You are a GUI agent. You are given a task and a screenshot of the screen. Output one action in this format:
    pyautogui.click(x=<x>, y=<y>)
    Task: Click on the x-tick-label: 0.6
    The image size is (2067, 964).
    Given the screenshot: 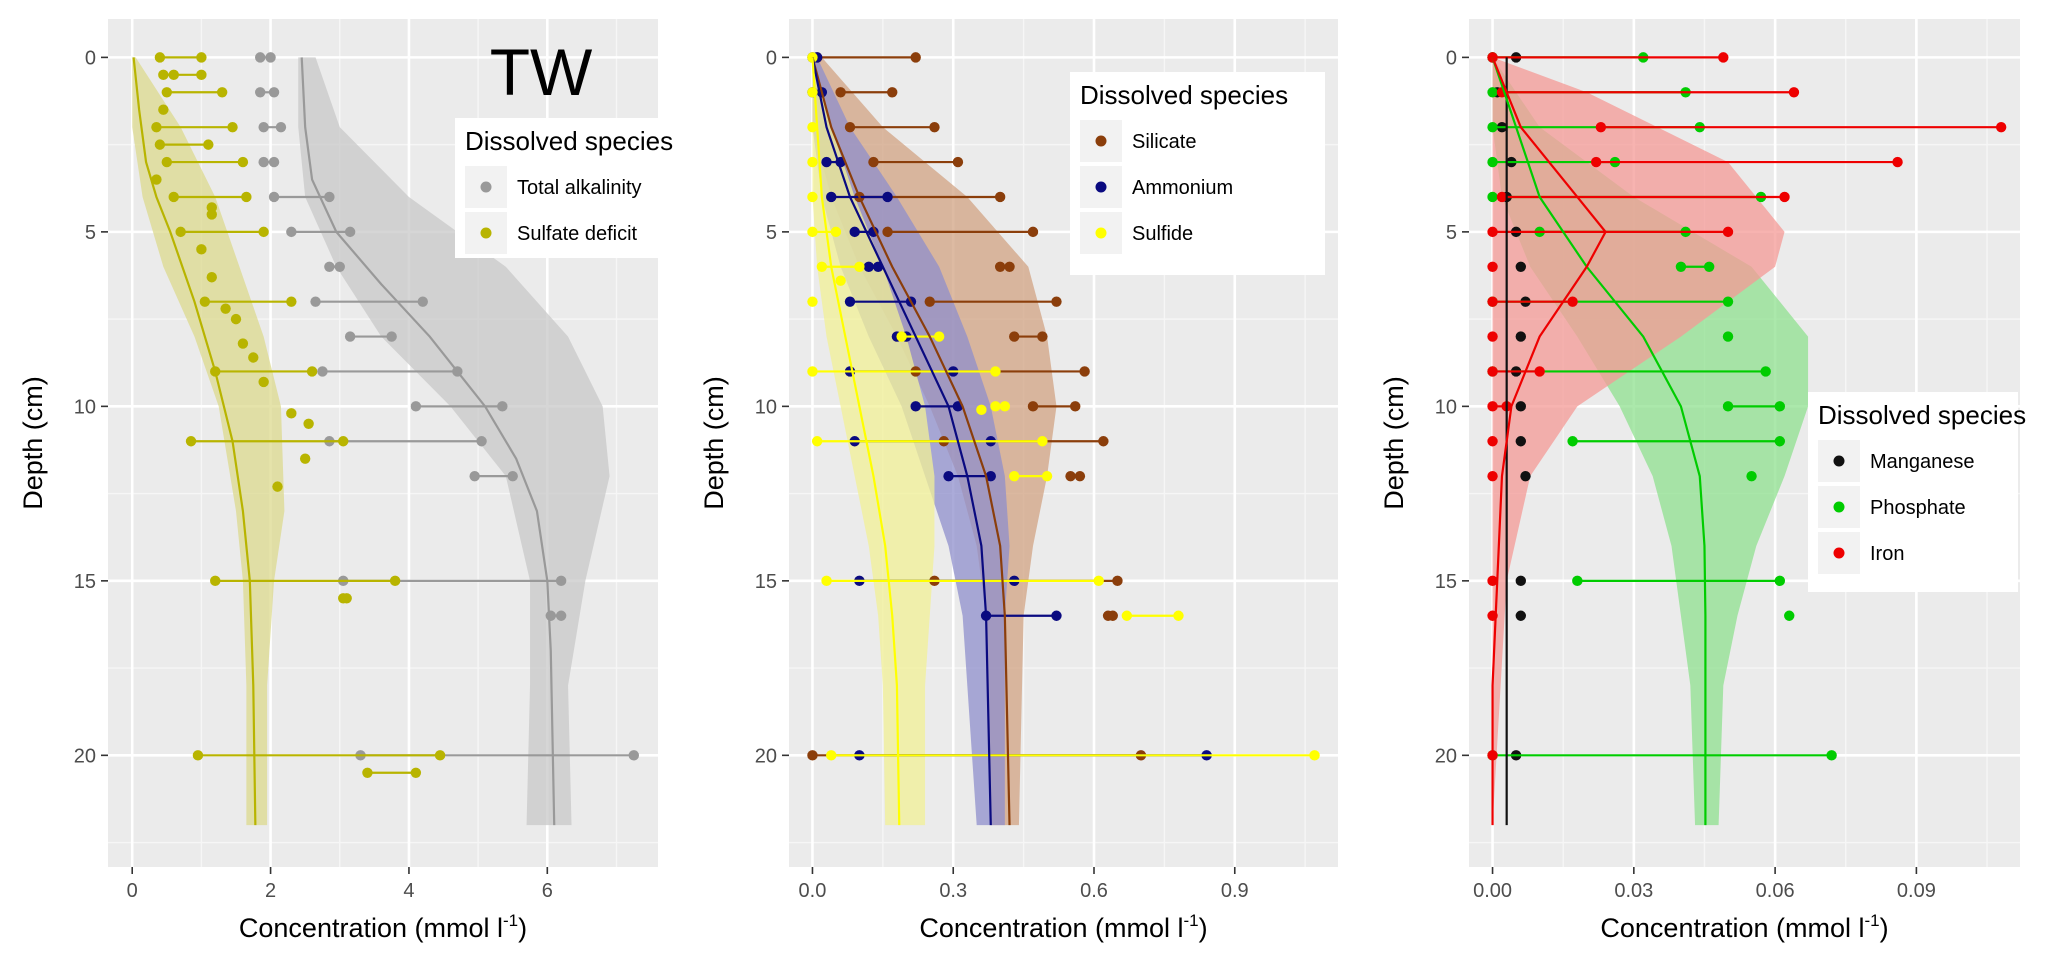 What is the action you would take?
    pyautogui.click(x=1094, y=891)
    